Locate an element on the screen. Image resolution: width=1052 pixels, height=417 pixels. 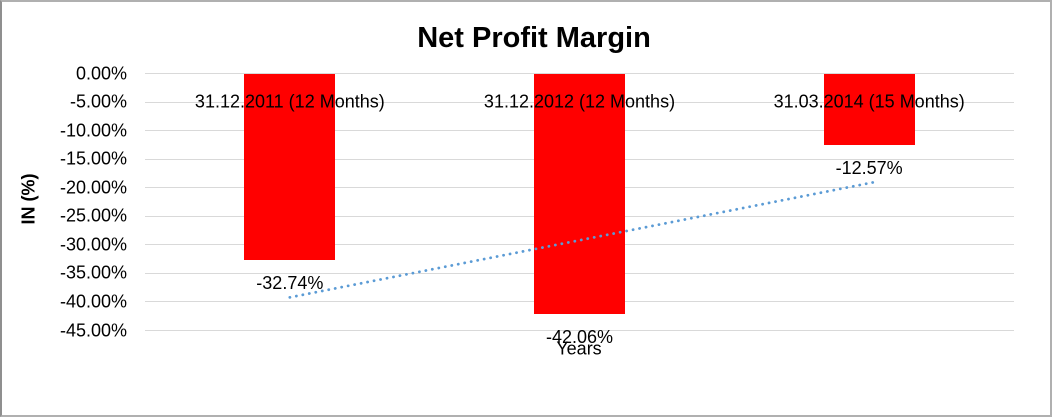
y-tick-label: -40.00% is located at coordinates (93, 301).